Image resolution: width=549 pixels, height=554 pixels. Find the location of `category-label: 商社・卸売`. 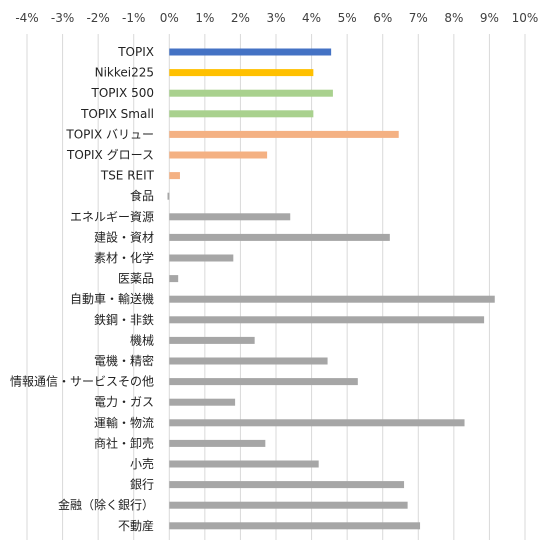

category-label: 商社・卸売 is located at coordinates (124, 442).